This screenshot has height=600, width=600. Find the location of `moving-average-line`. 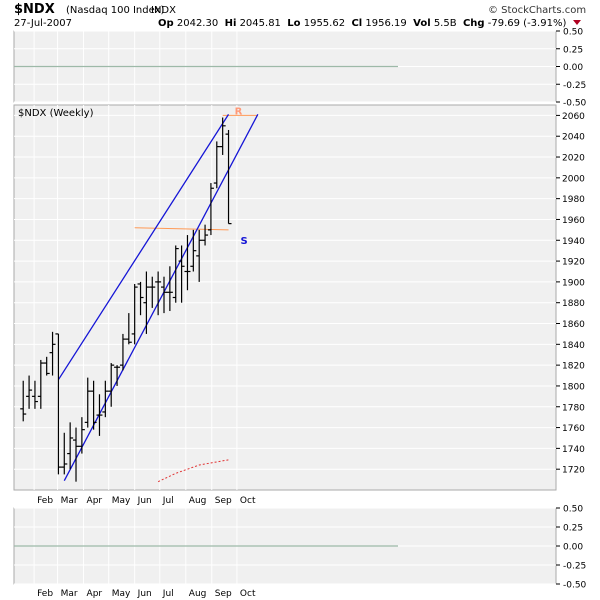

moving-average-line is located at coordinates (193, 471).